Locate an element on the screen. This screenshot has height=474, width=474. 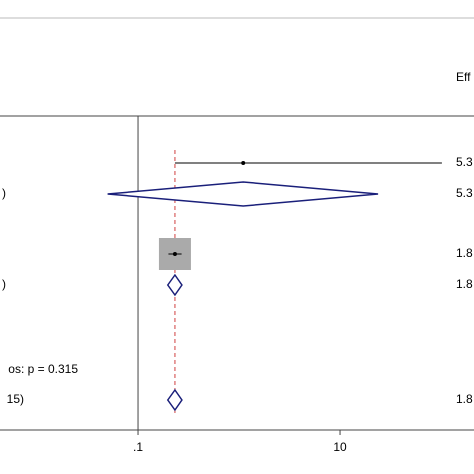
row-label: os: p = 0.315 is located at coordinates (43, 369).